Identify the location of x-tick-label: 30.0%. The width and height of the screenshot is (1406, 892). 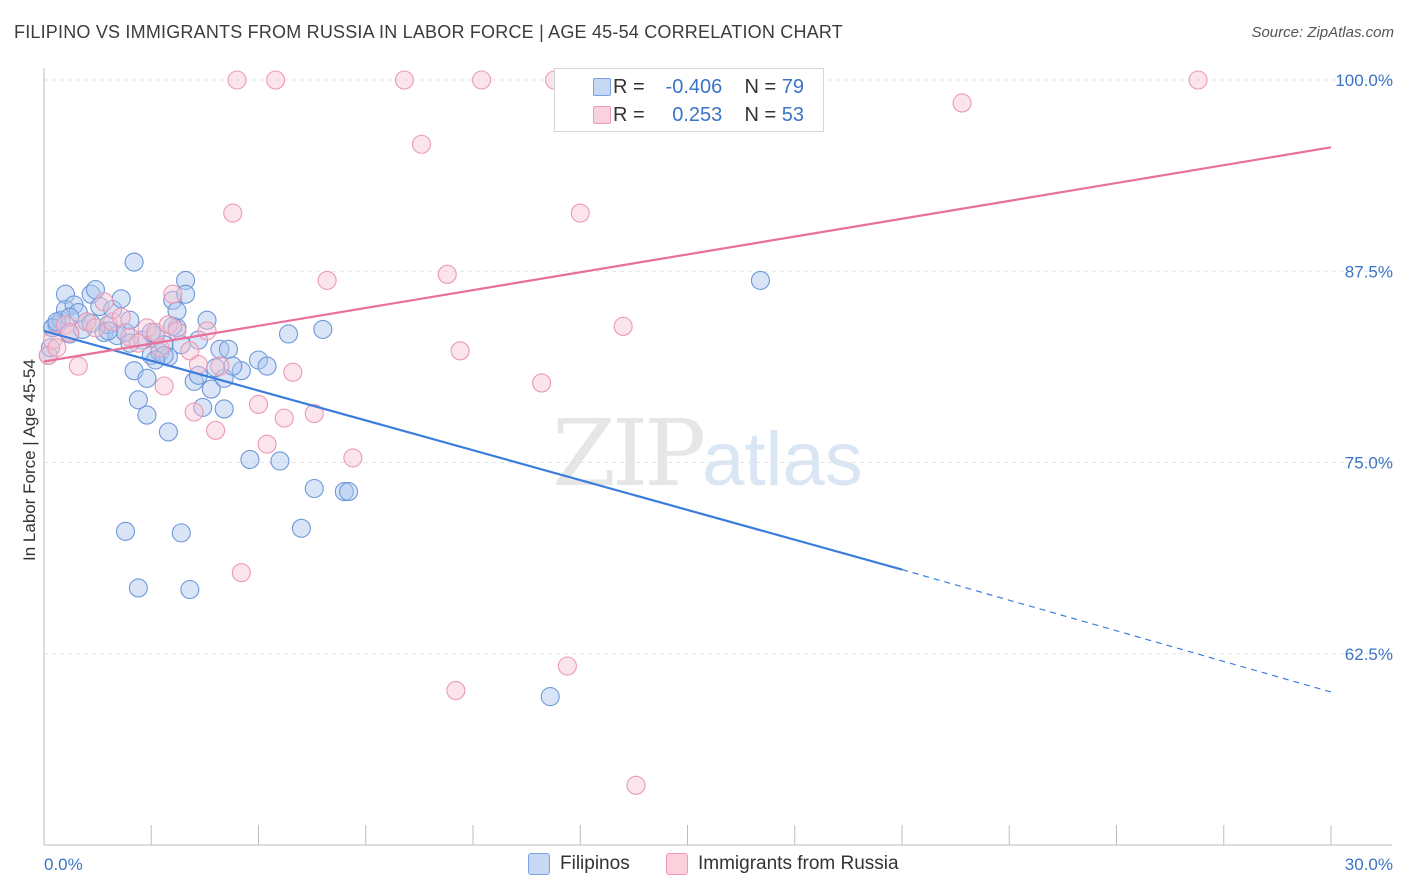
(1369, 864).